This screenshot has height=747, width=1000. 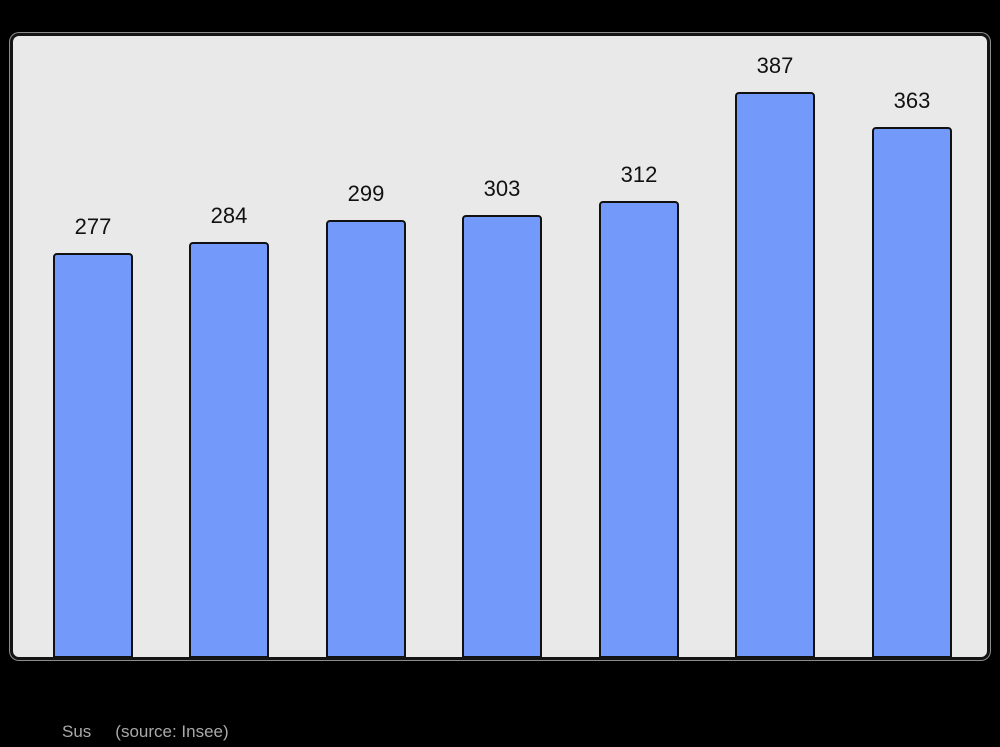 I want to click on bar-group: 299, so click(x=366, y=419).